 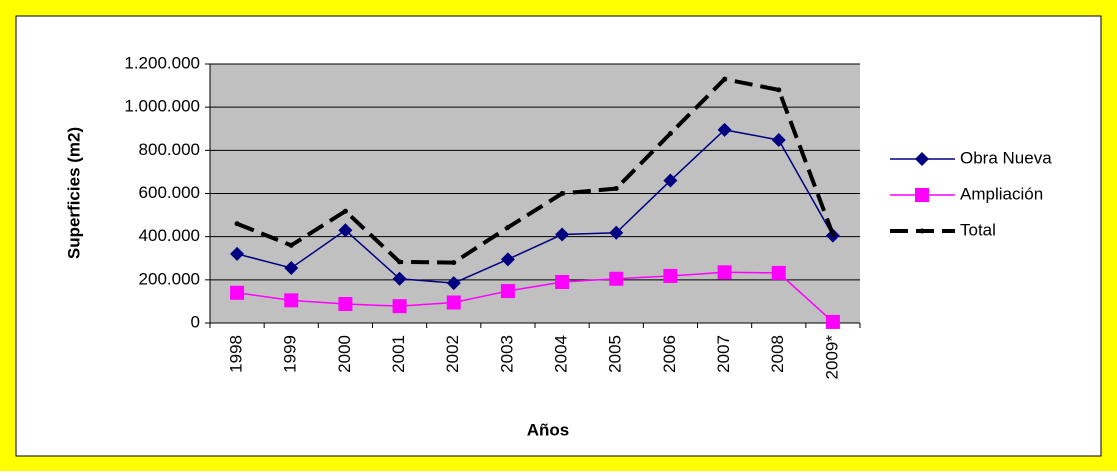 What do you see at coordinates (561, 354) in the screenshot?
I see `x-tick-label: 2004` at bounding box center [561, 354].